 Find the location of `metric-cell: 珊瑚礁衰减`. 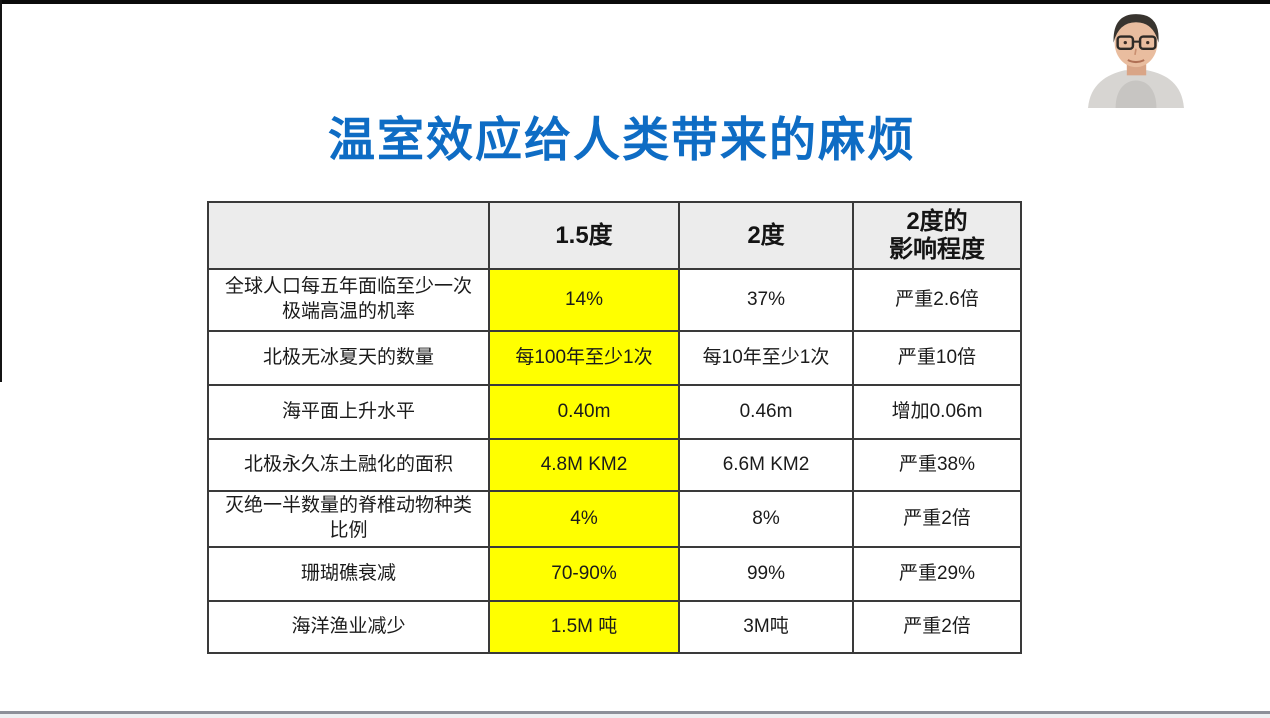

metric-cell: 珊瑚礁衰减 is located at coordinates (348, 574).